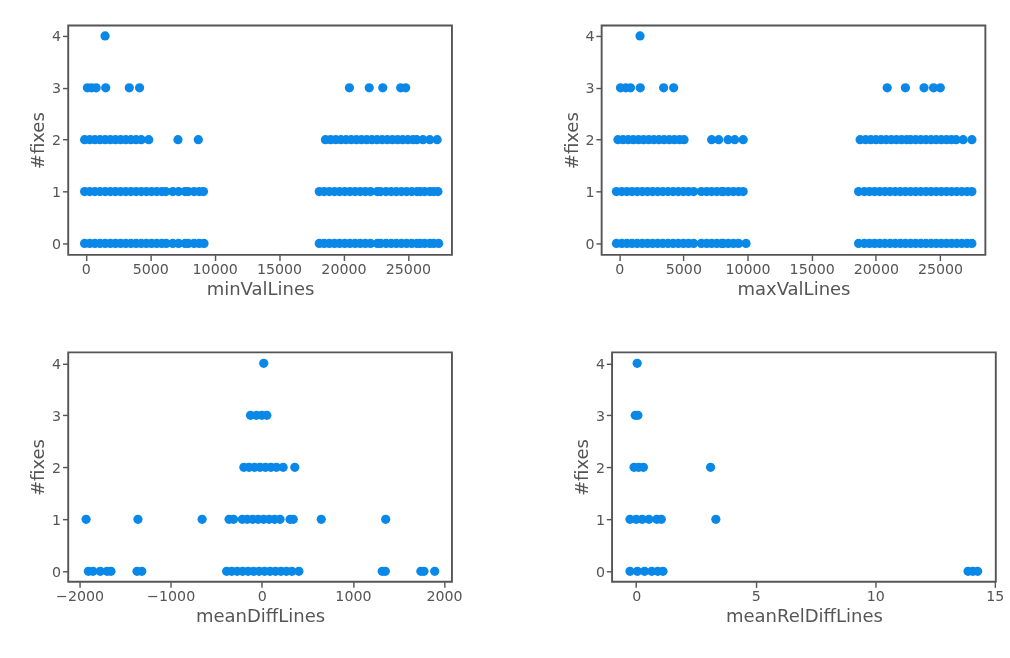 The width and height of the screenshot is (1010, 658). What do you see at coordinates (171, 596) in the screenshot?
I see `x-tick-label: −1000` at bounding box center [171, 596].